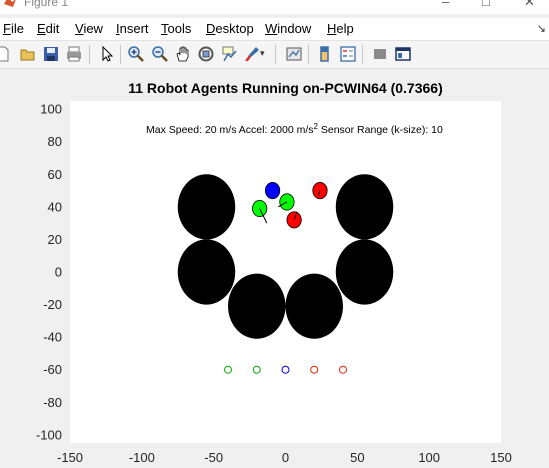 The width and height of the screenshot is (549, 468). I want to click on save-figure-icon, so click(51, 54).